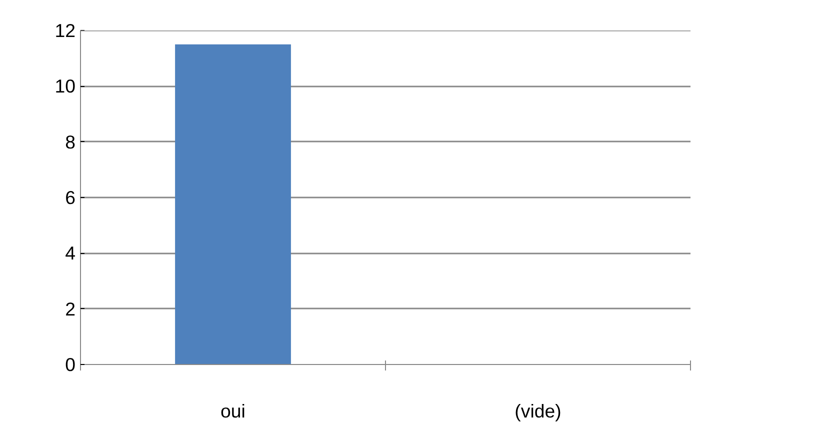 Image resolution: width=827 pixels, height=430 pixels. I want to click on x-tick-label: (vide), so click(538, 411).